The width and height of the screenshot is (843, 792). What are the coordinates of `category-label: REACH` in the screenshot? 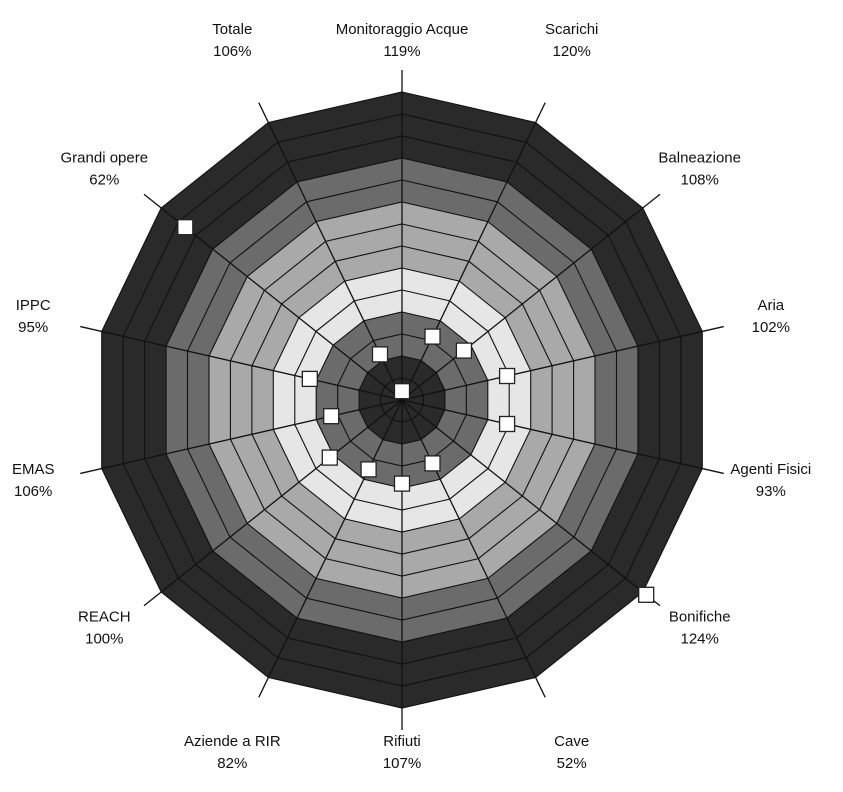 It's located at (104, 616).